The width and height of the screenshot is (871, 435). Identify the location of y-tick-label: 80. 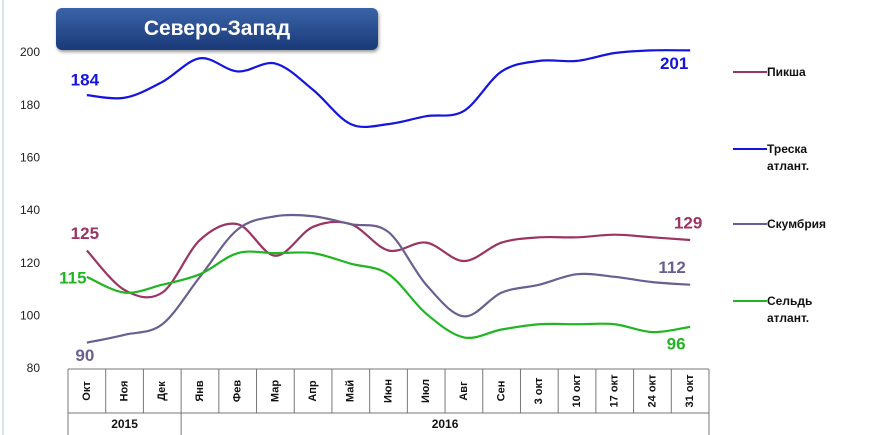
(34, 368).